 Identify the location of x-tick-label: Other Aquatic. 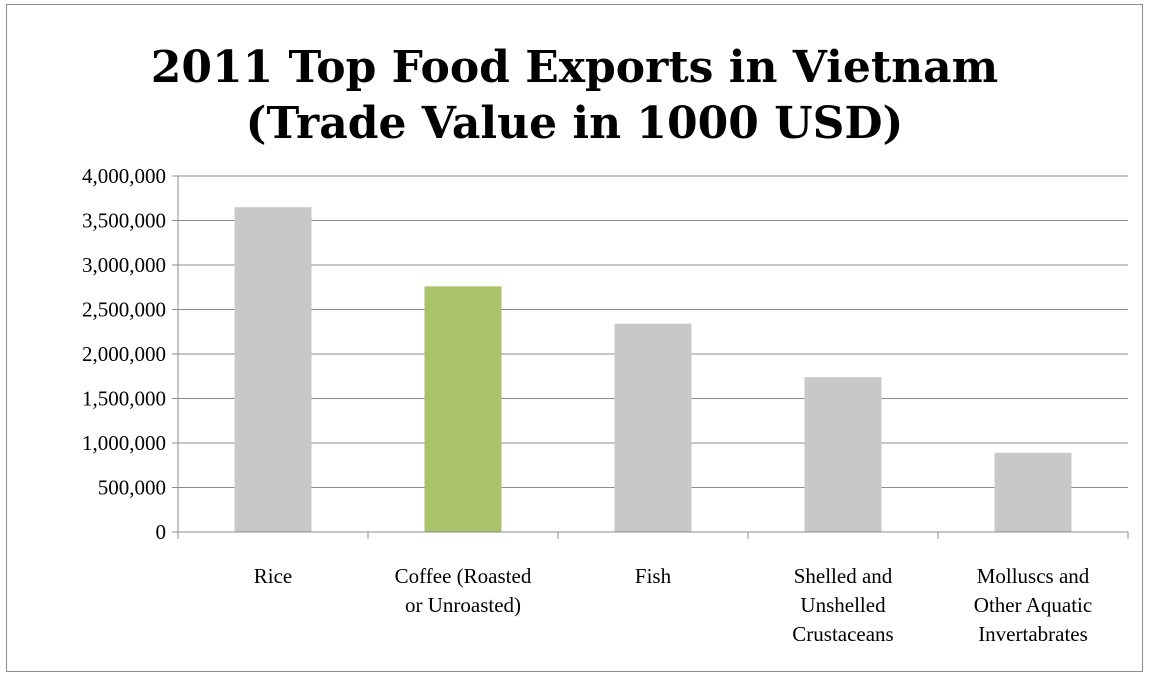
(1033, 605).